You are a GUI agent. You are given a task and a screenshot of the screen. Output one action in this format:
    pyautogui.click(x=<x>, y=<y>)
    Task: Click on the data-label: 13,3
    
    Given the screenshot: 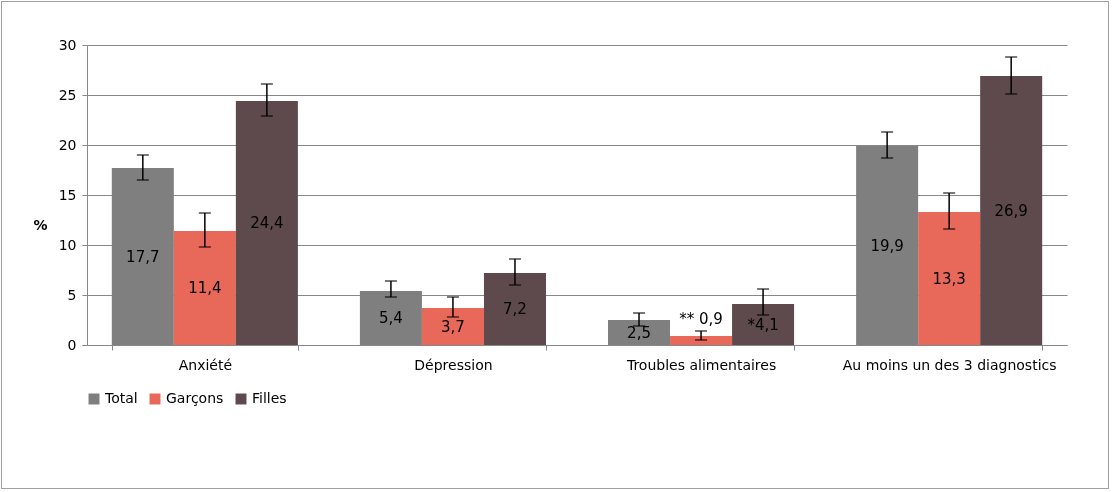 What is the action you would take?
    pyautogui.click(x=949, y=278)
    